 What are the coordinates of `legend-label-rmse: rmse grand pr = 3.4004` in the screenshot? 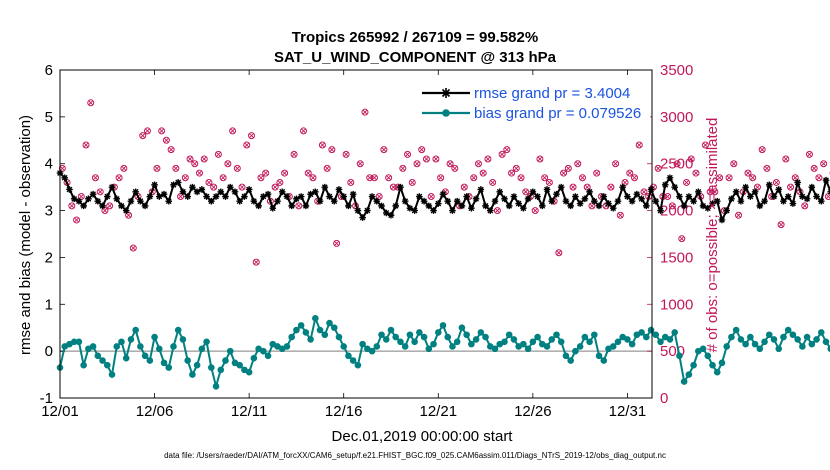 It's located at (552, 93).